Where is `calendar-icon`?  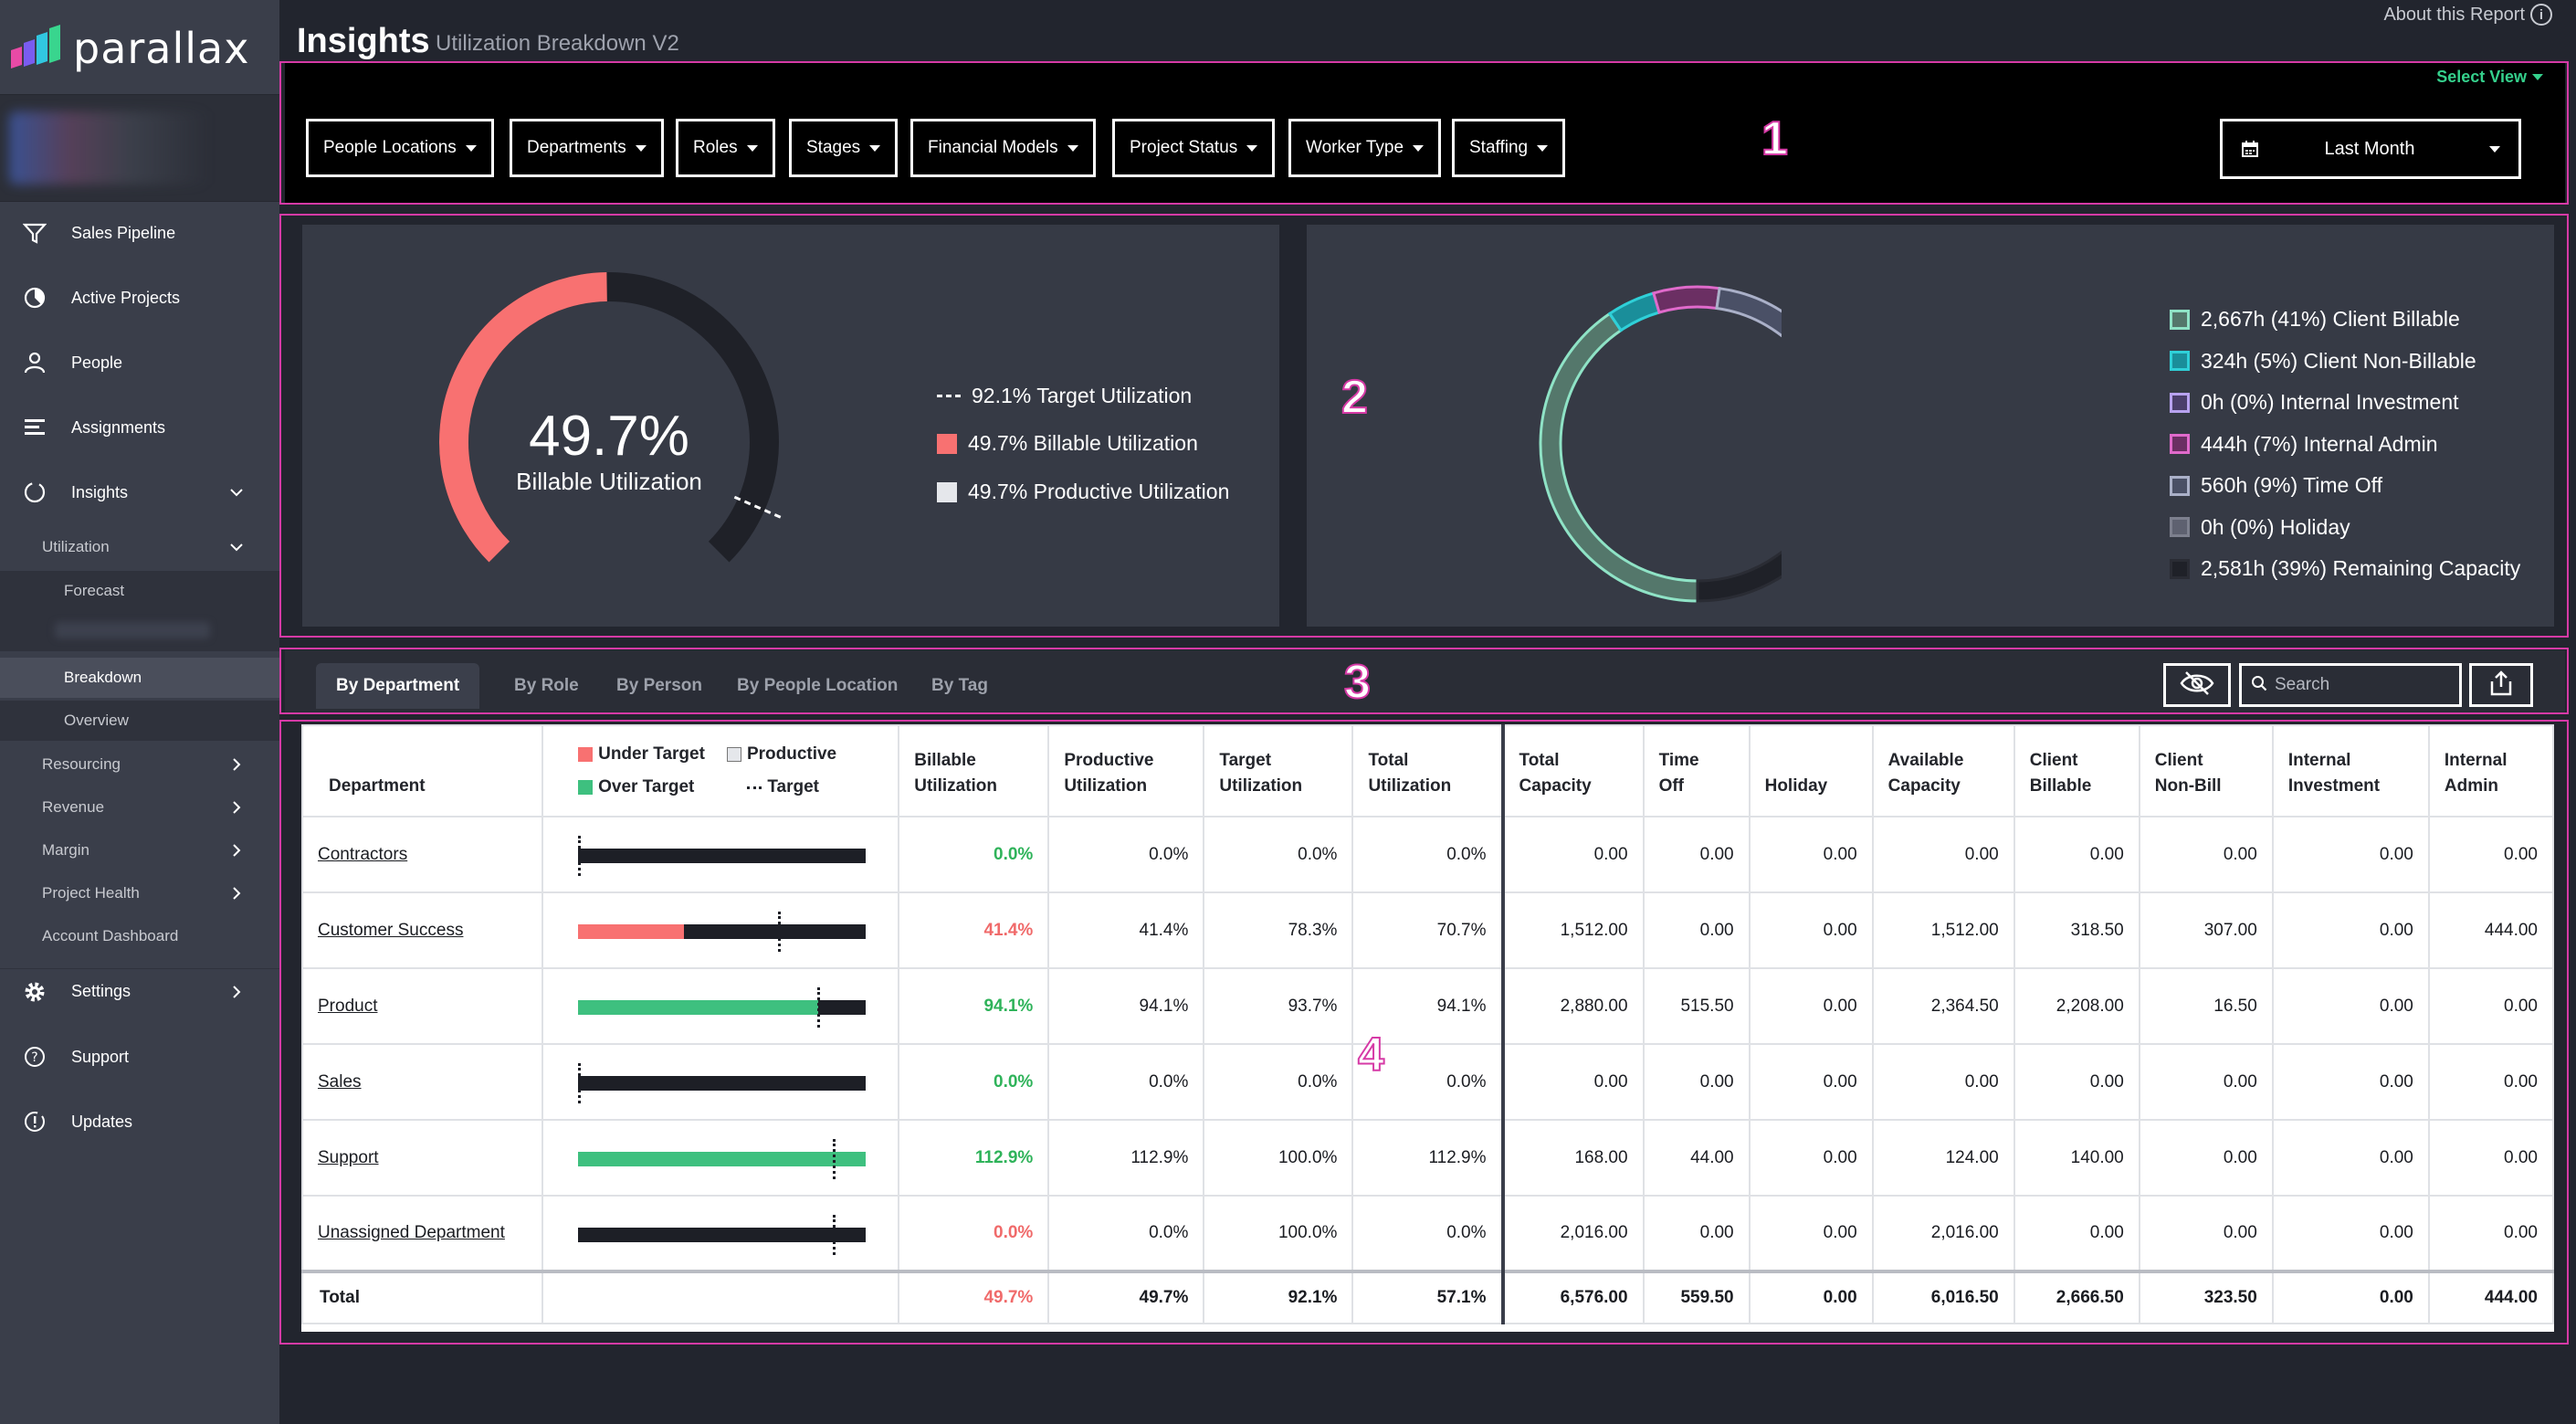 calendar-icon is located at coordinates (2250, 149).